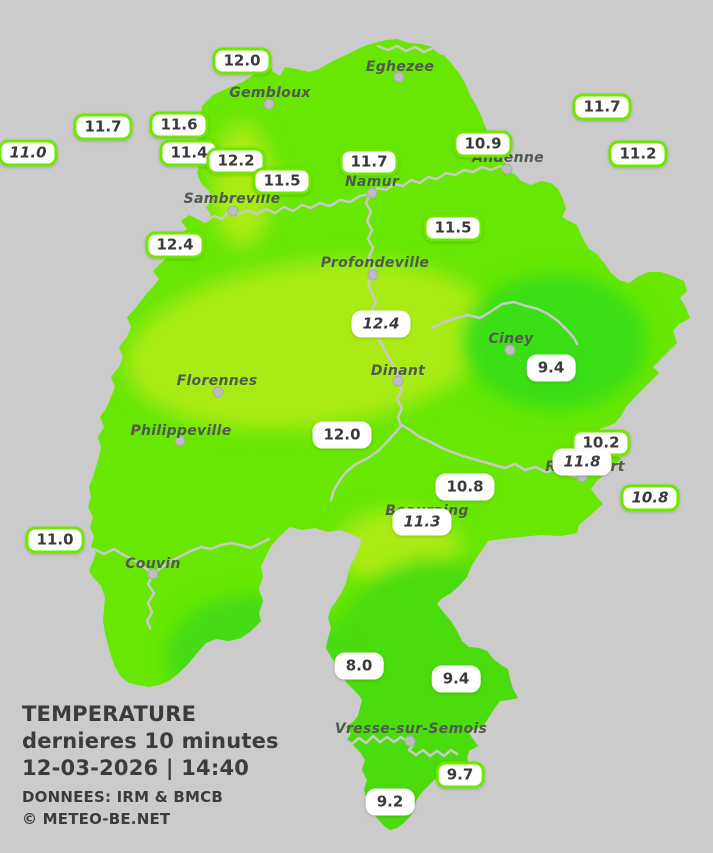 The width and height of the screenshot is (713, 853). I want to click on river-bocq, so click(504, 323).